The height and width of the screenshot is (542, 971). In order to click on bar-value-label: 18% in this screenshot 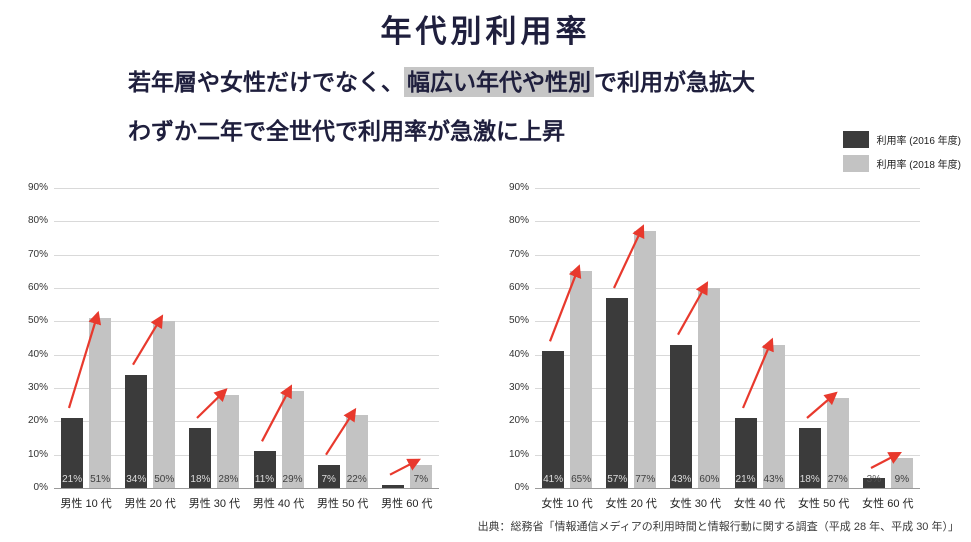, I will do `click(809, 479)`.